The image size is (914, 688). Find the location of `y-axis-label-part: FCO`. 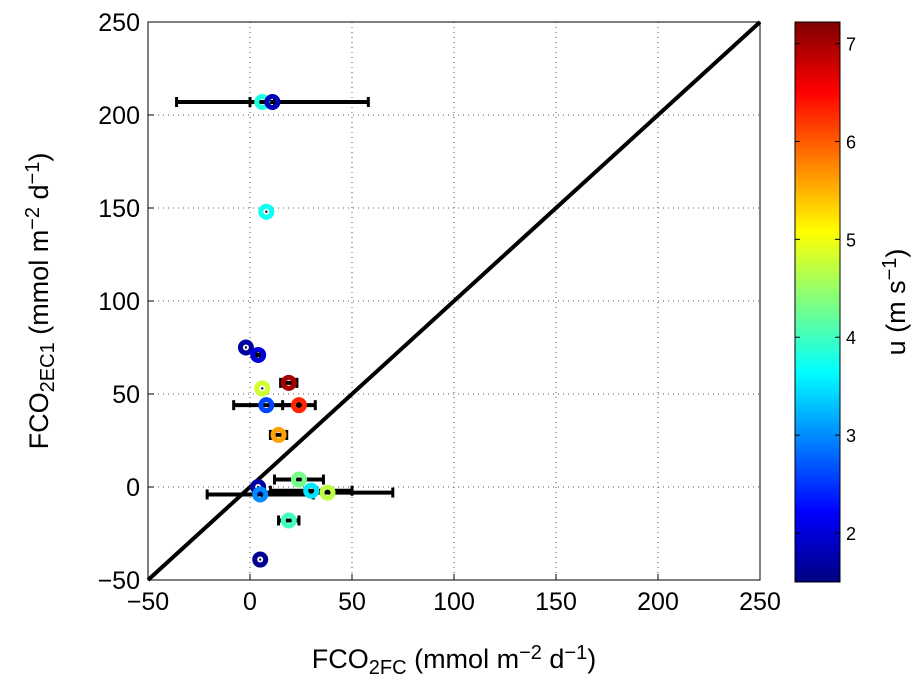

y-axis-label-part: FCO is located at coordinates (39, 420).